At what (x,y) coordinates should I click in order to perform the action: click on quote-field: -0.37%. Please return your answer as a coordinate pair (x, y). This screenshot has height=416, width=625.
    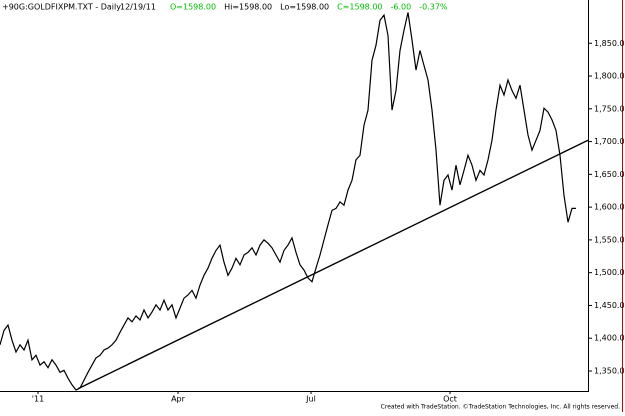
    Looking at the image, I should click on (433, 7).